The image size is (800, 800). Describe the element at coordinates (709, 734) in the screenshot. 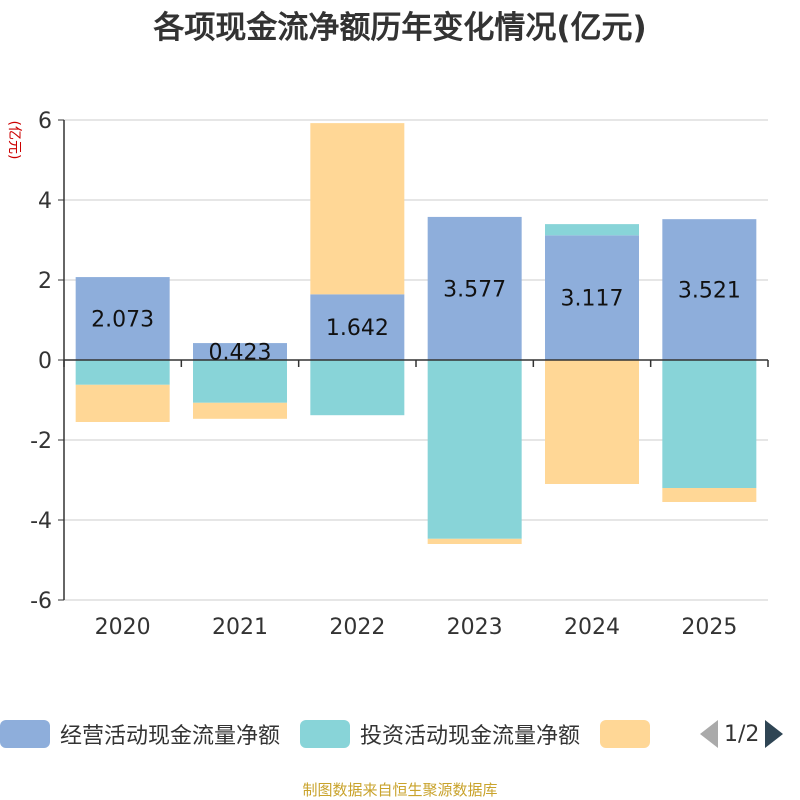

I see `legend-prev-page-icon` at that location.